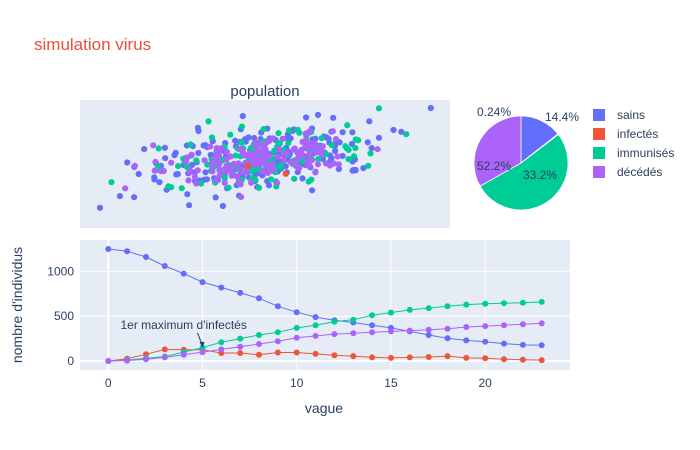 This screenshot has height=450, width=700. What do you see at coordinates (325, 342) in the screenshot?
I see `series-line-decedes` at bounding box center [325, 342].